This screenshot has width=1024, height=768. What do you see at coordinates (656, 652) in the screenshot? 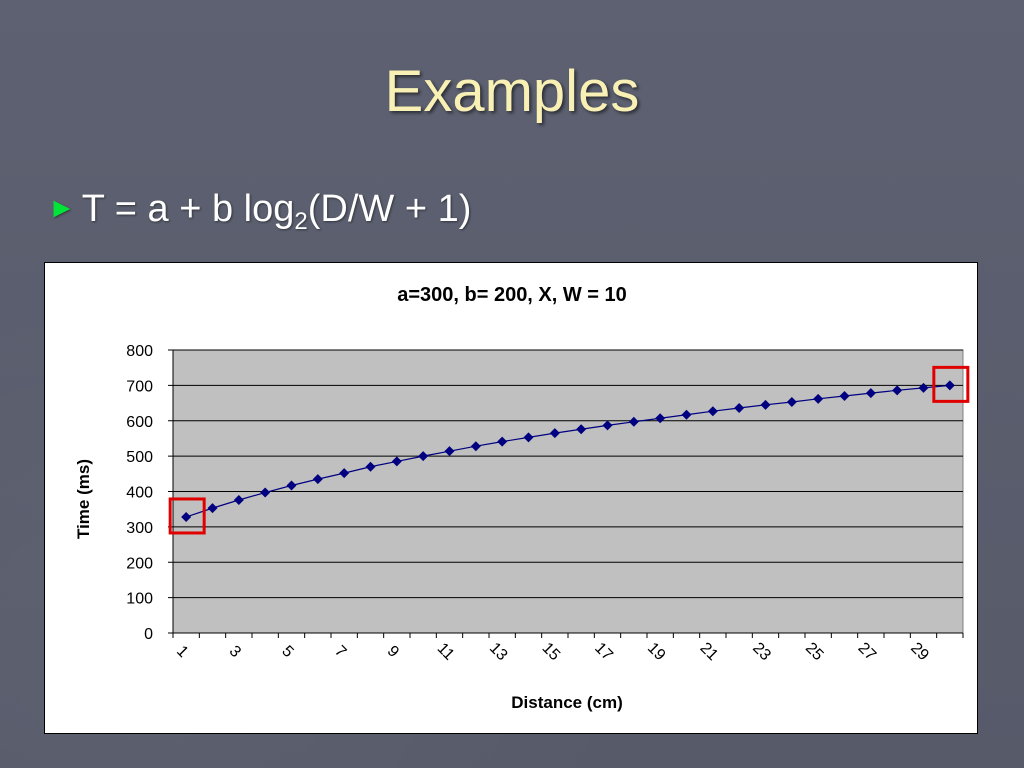
I see `x-tick-label: 19` at bounding box center [656, 652].